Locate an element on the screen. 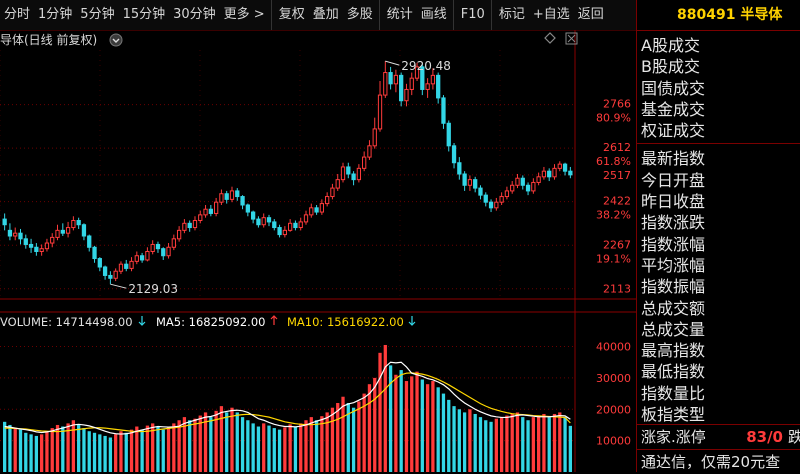 This screenshot has height=474, width=800. volume-tick: 10000 is located at coordinates (613, 441).